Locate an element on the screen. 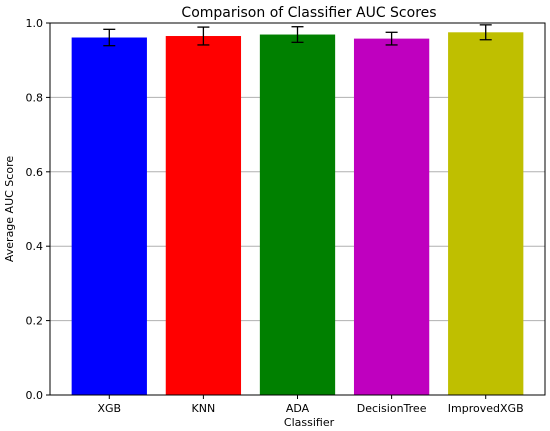  bar-improvedxgb is located at coordinates (486, 214).